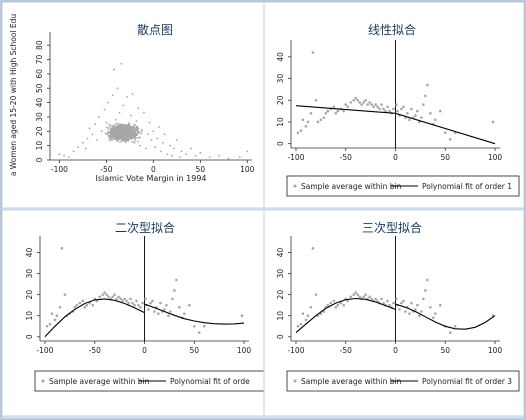  What do you see at coordinates (467, 381) in the screenshot?
I see `legend-line-label: Polynomial fit of order 3` at bounding box center [467, 381].